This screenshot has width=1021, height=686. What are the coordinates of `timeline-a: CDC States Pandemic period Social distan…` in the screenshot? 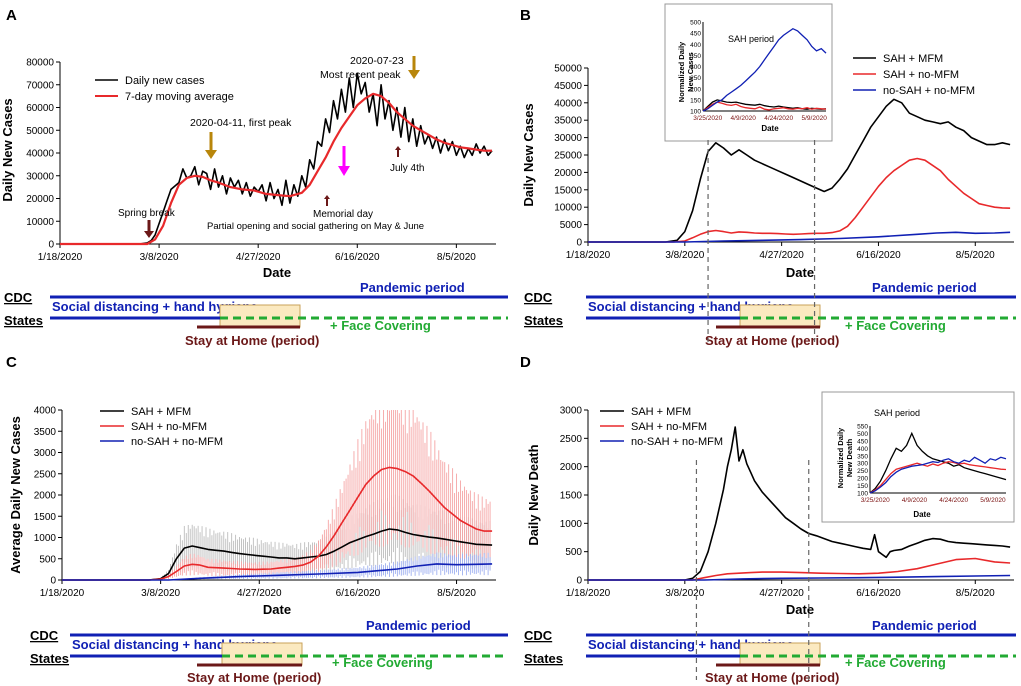 It's located at (256, 314).